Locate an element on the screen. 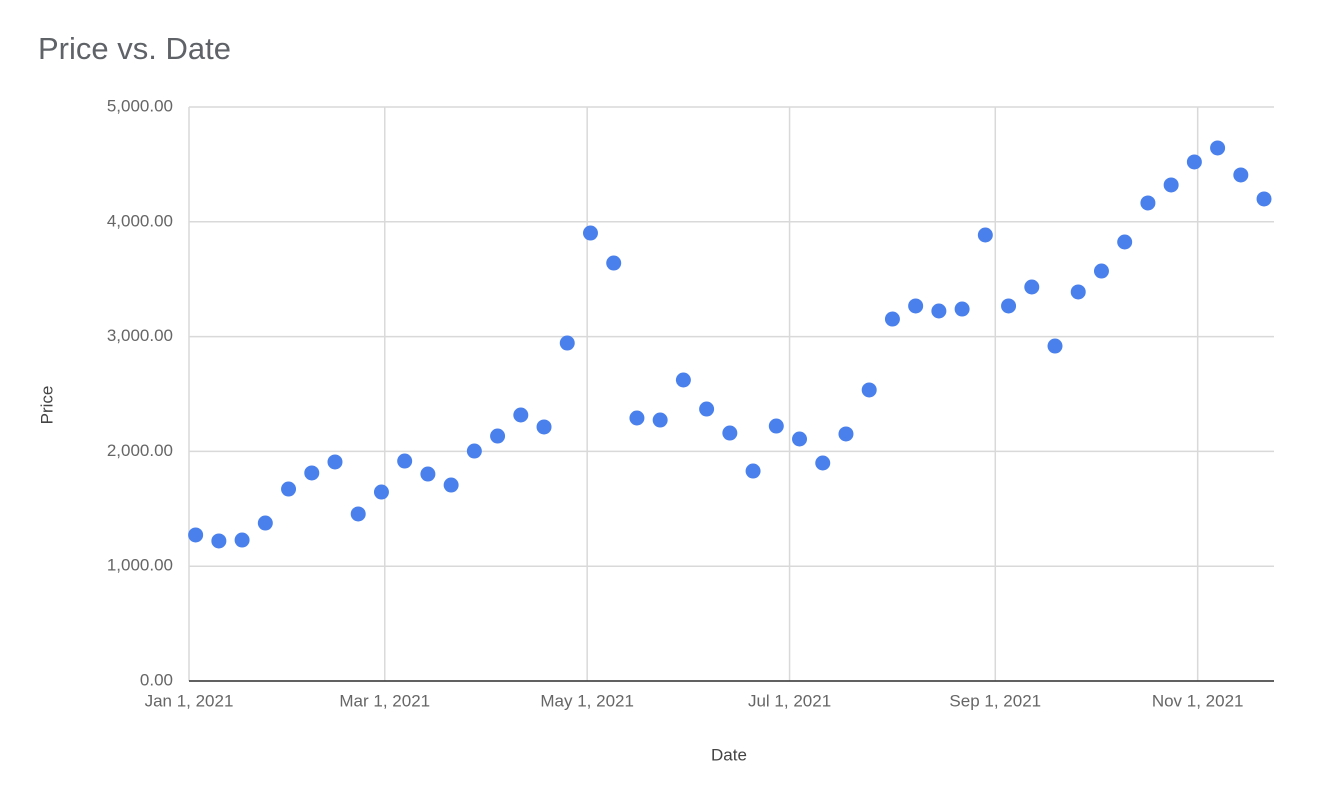 This screenshot has height=796, width=1344. x-tick-label: Sep 1, 2021 is located at coordinates (995, 700).